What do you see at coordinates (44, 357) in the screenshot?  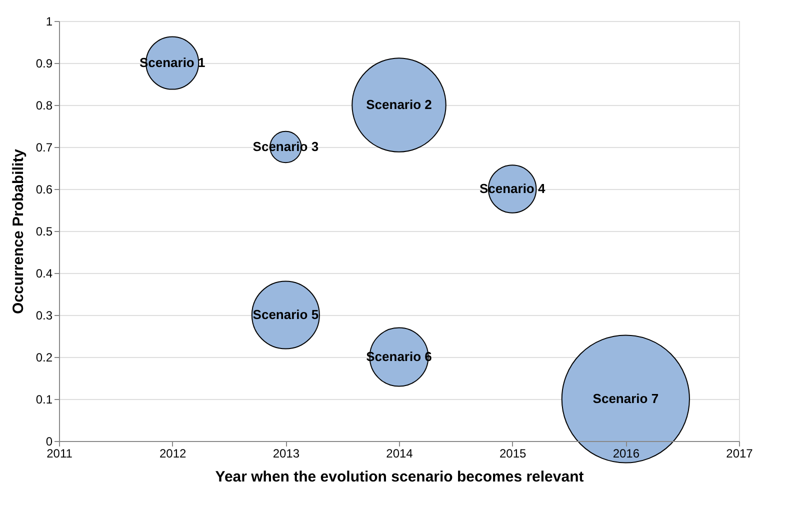 I see `y-tick-label: 0.2` at bounding box center [44, 357].